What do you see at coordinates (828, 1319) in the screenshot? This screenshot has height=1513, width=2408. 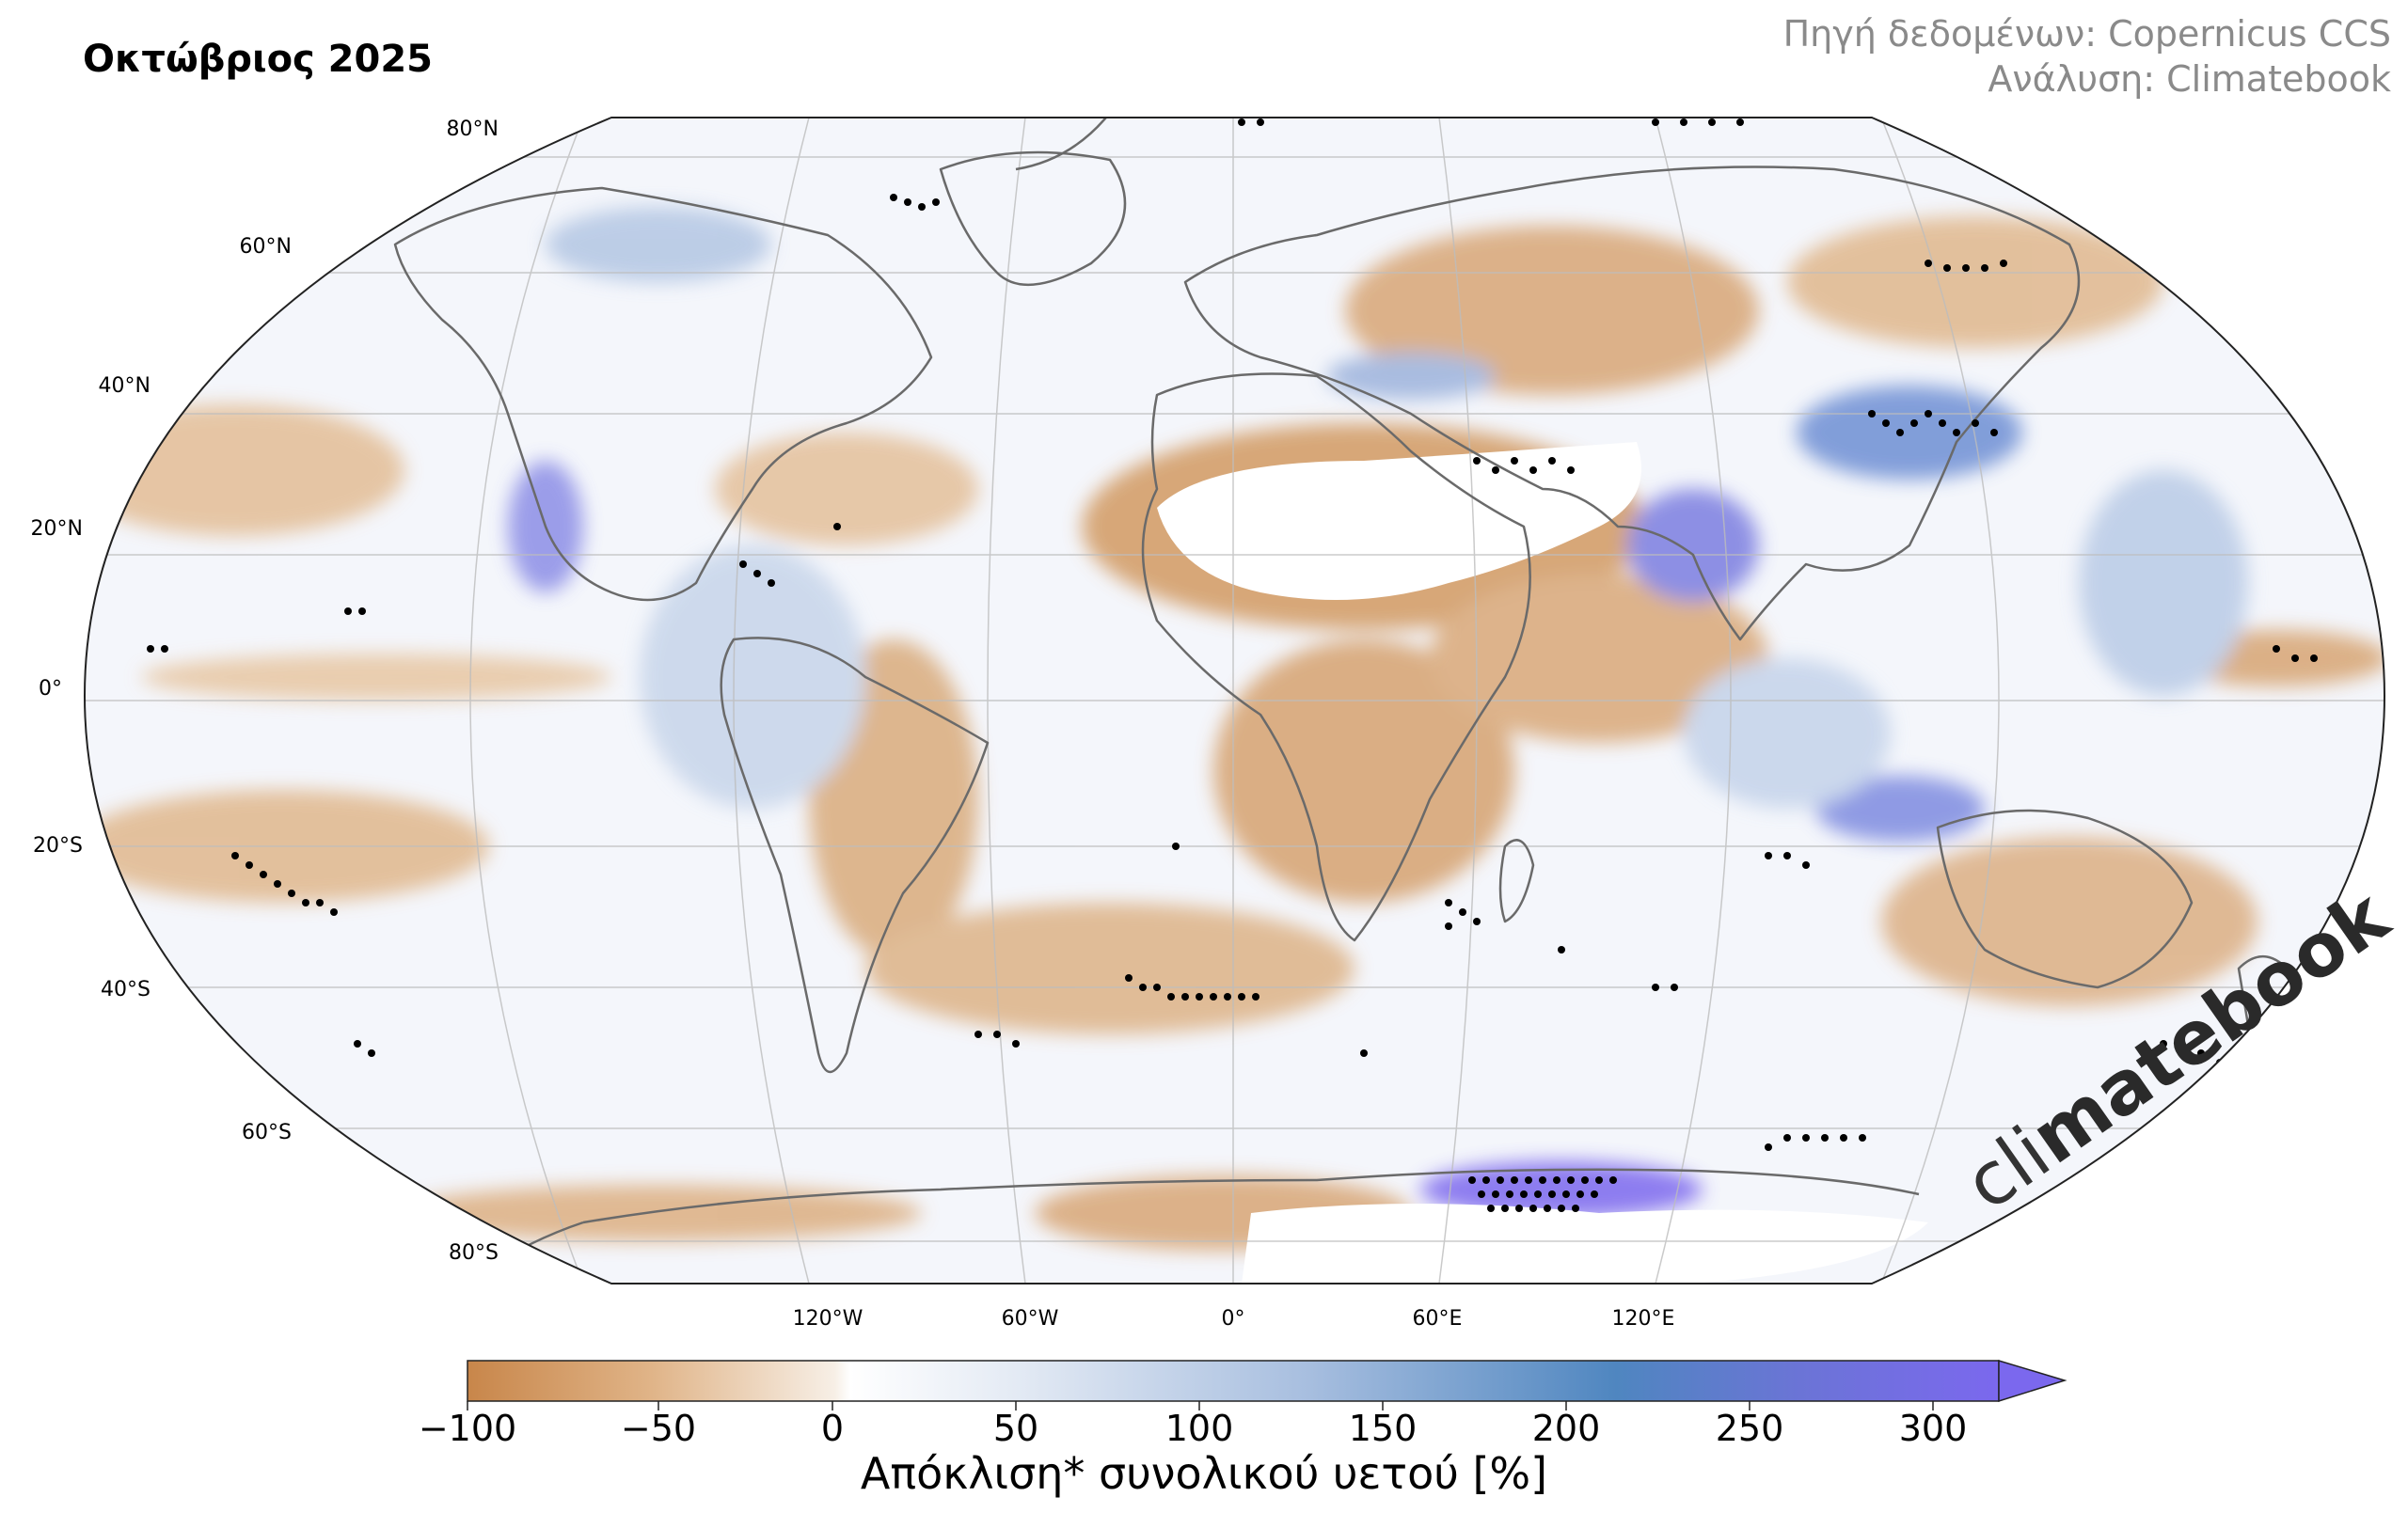 I see `lon-label-120w: 120°W` at bounding box center [828, 1319].